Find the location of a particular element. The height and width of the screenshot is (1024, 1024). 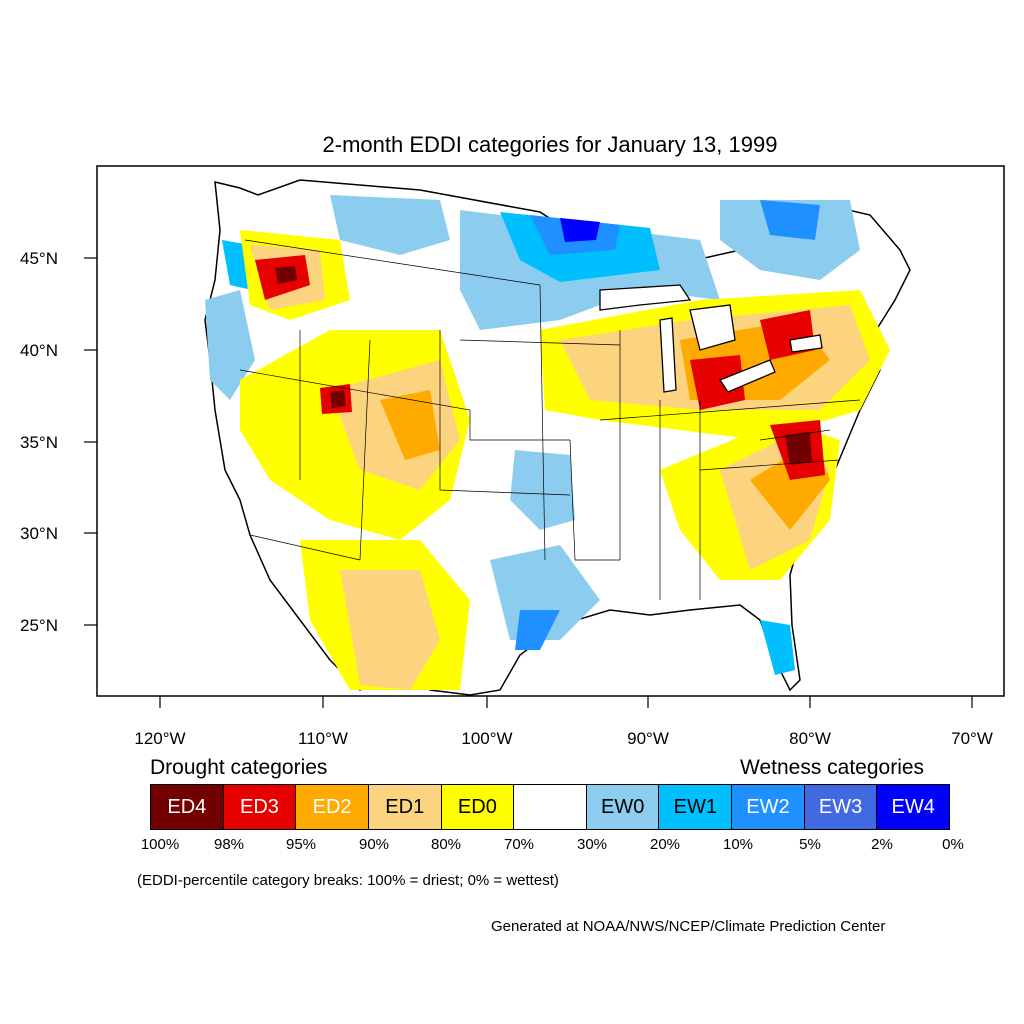

legend-cell-ed0: ED0 is located at coordinates (478, 807).